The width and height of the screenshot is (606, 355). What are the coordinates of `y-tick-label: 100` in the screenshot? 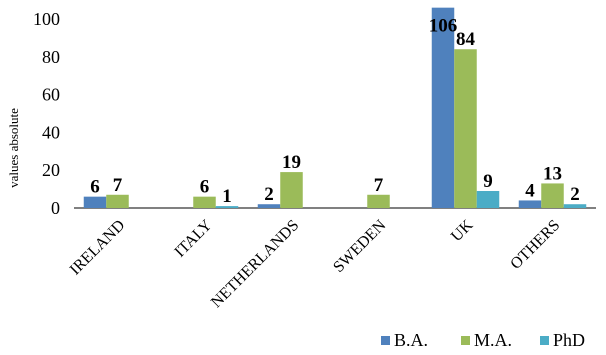 It's located at (46, 19).